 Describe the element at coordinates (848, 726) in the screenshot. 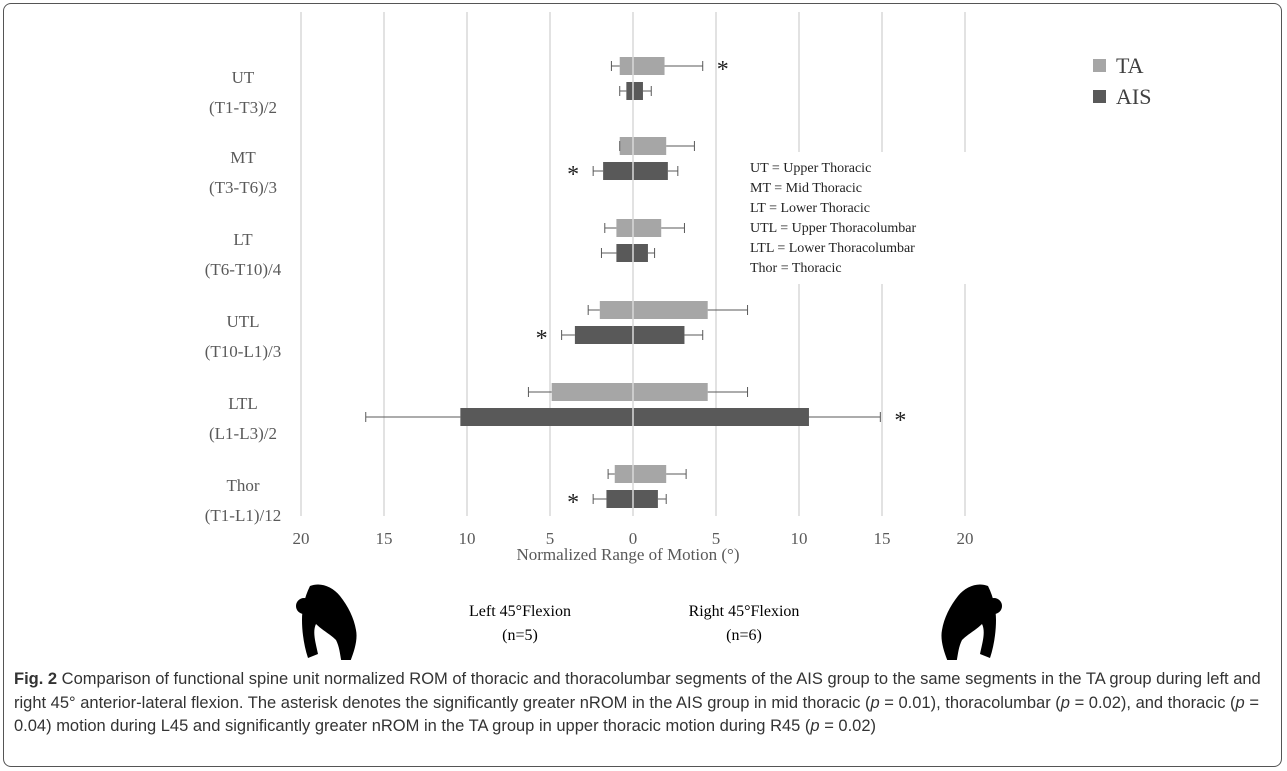

I see `caption-text: = 0.02)` at that location.